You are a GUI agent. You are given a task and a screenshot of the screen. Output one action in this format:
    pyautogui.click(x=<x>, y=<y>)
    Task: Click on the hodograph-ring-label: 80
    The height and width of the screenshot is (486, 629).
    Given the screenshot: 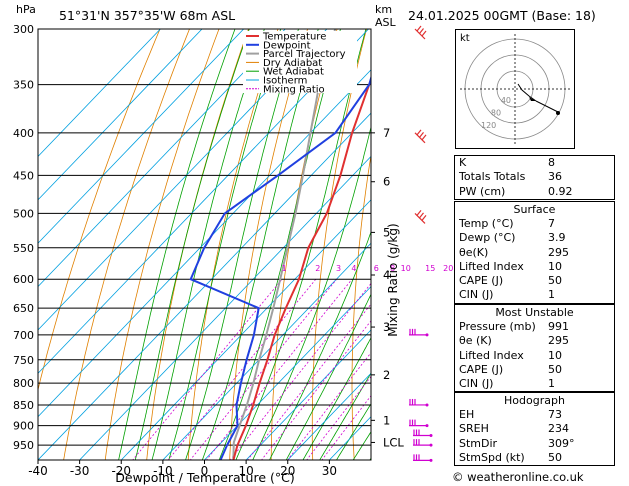 What is the action you would take?
    pyautogui.click(x=496, y=113)
    